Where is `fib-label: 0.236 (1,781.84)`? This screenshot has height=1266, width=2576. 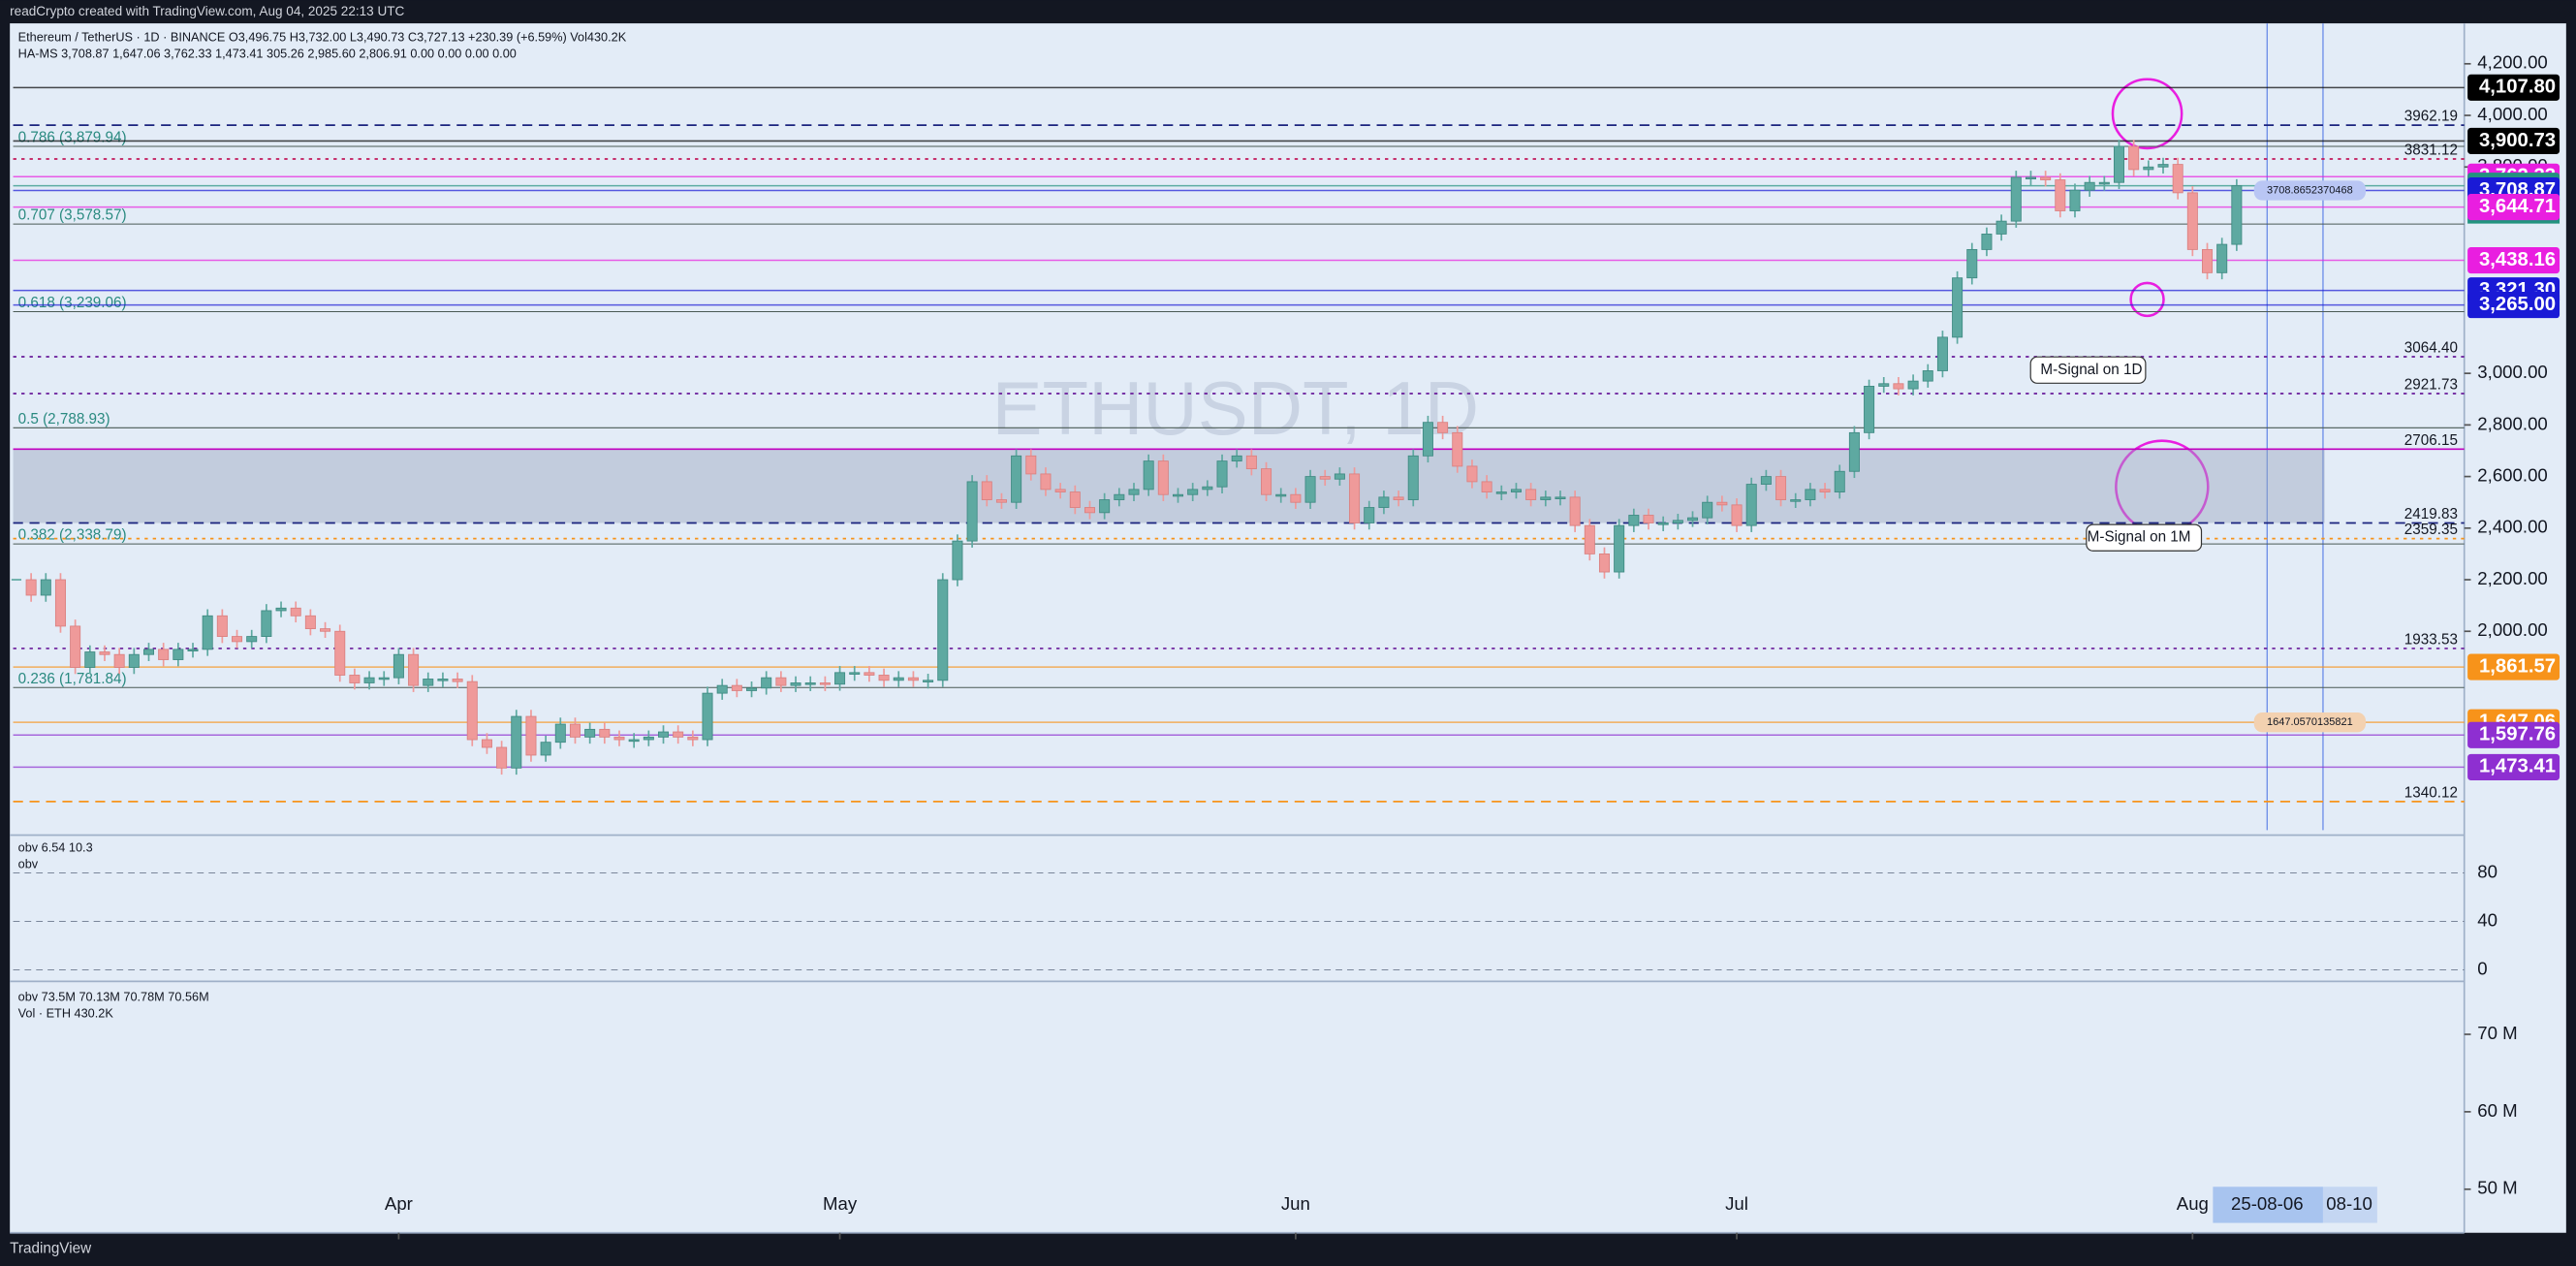 fib-label: 0.236 (1,781.84) is located at coordinates (72, 679).